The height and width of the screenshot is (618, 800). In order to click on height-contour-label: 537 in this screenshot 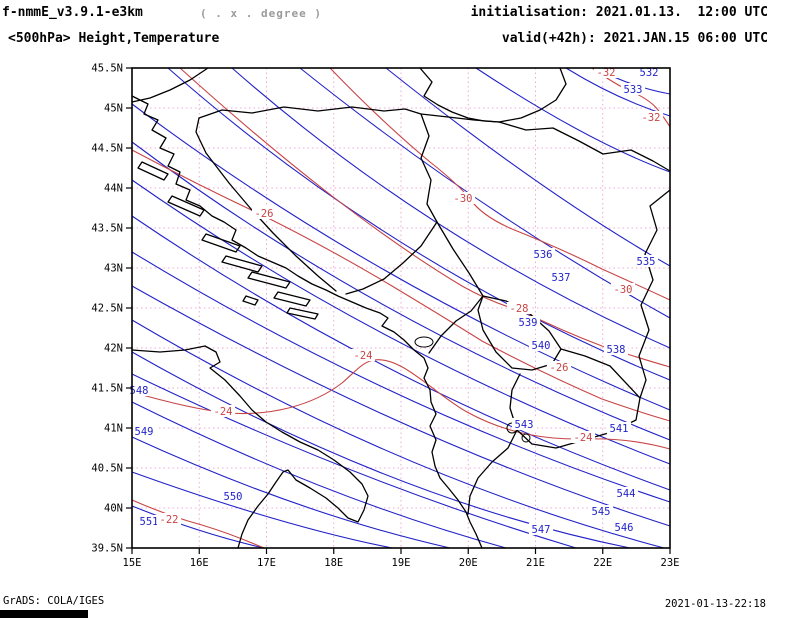, I will do `click(561, 278)`.